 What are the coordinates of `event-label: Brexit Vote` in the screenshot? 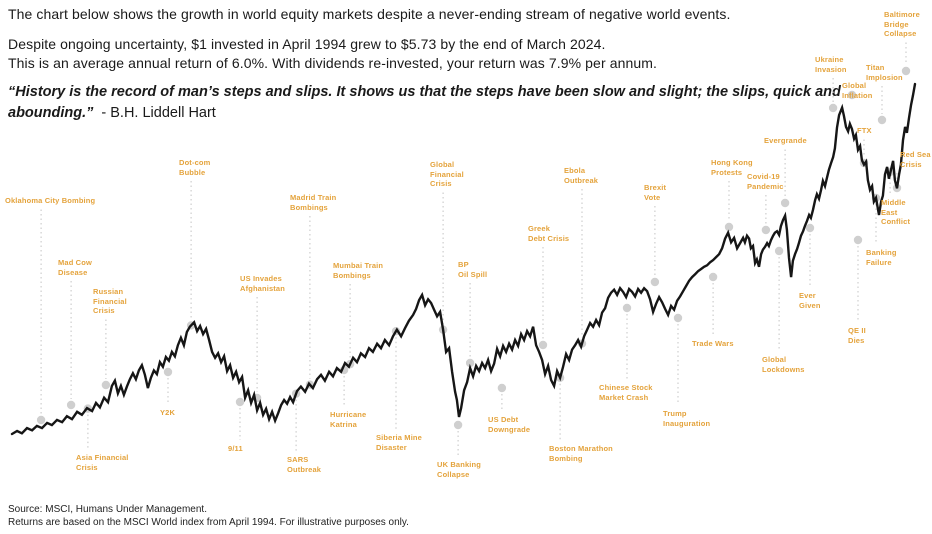 It's located at (655, 192).